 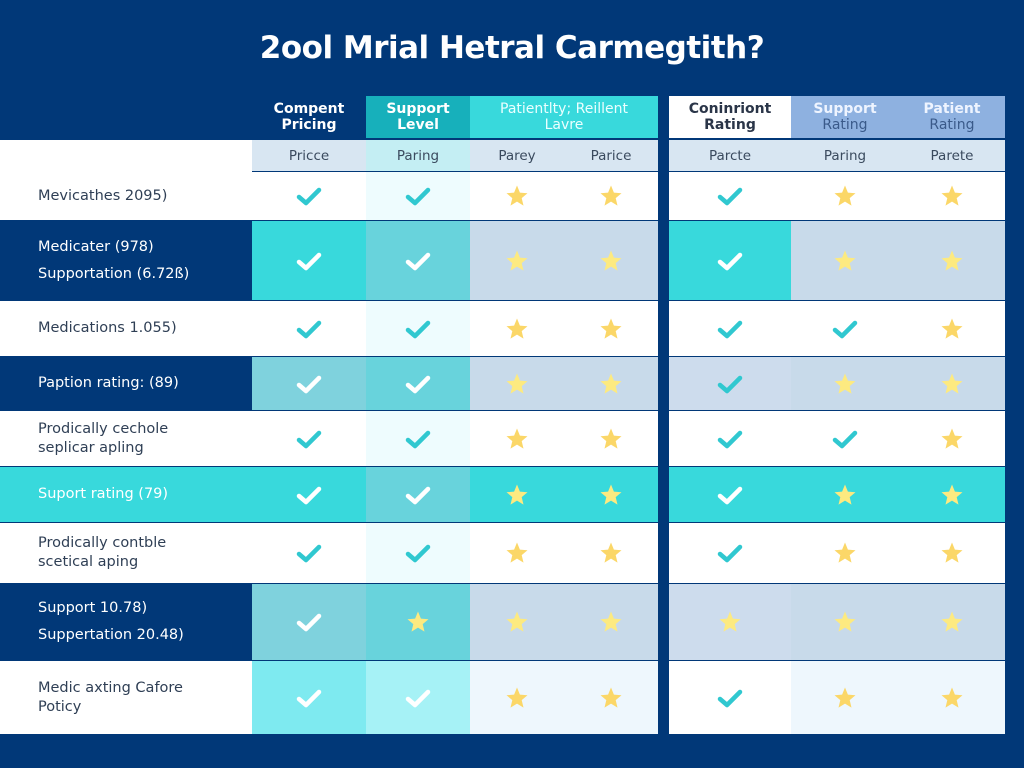 I want to click on row-label-subtext: Suppertation 20.48), so click(x=111, y=635).